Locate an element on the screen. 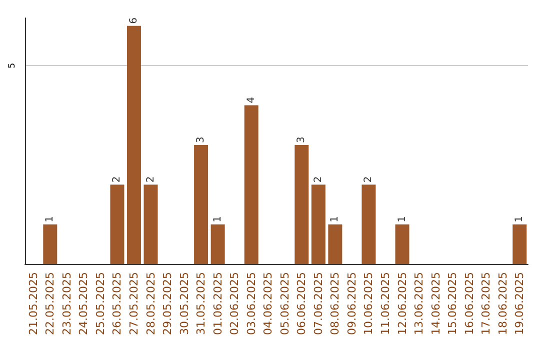 This screenshot has height=340, width=540. x-tick-label: 05.06.2025 is located at coordinates (285, 304).